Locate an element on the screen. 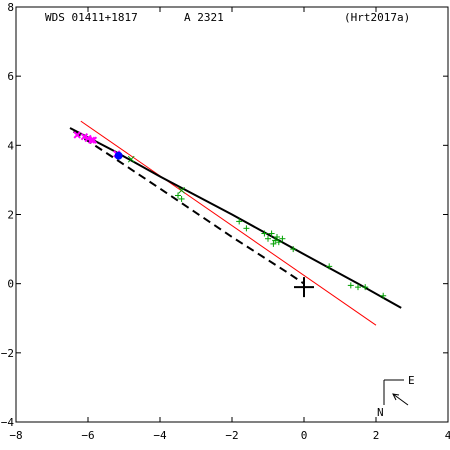 The width and height of the screenshot is (450, 450). y-tick-label: 8 is located at coordinates (10, 7).